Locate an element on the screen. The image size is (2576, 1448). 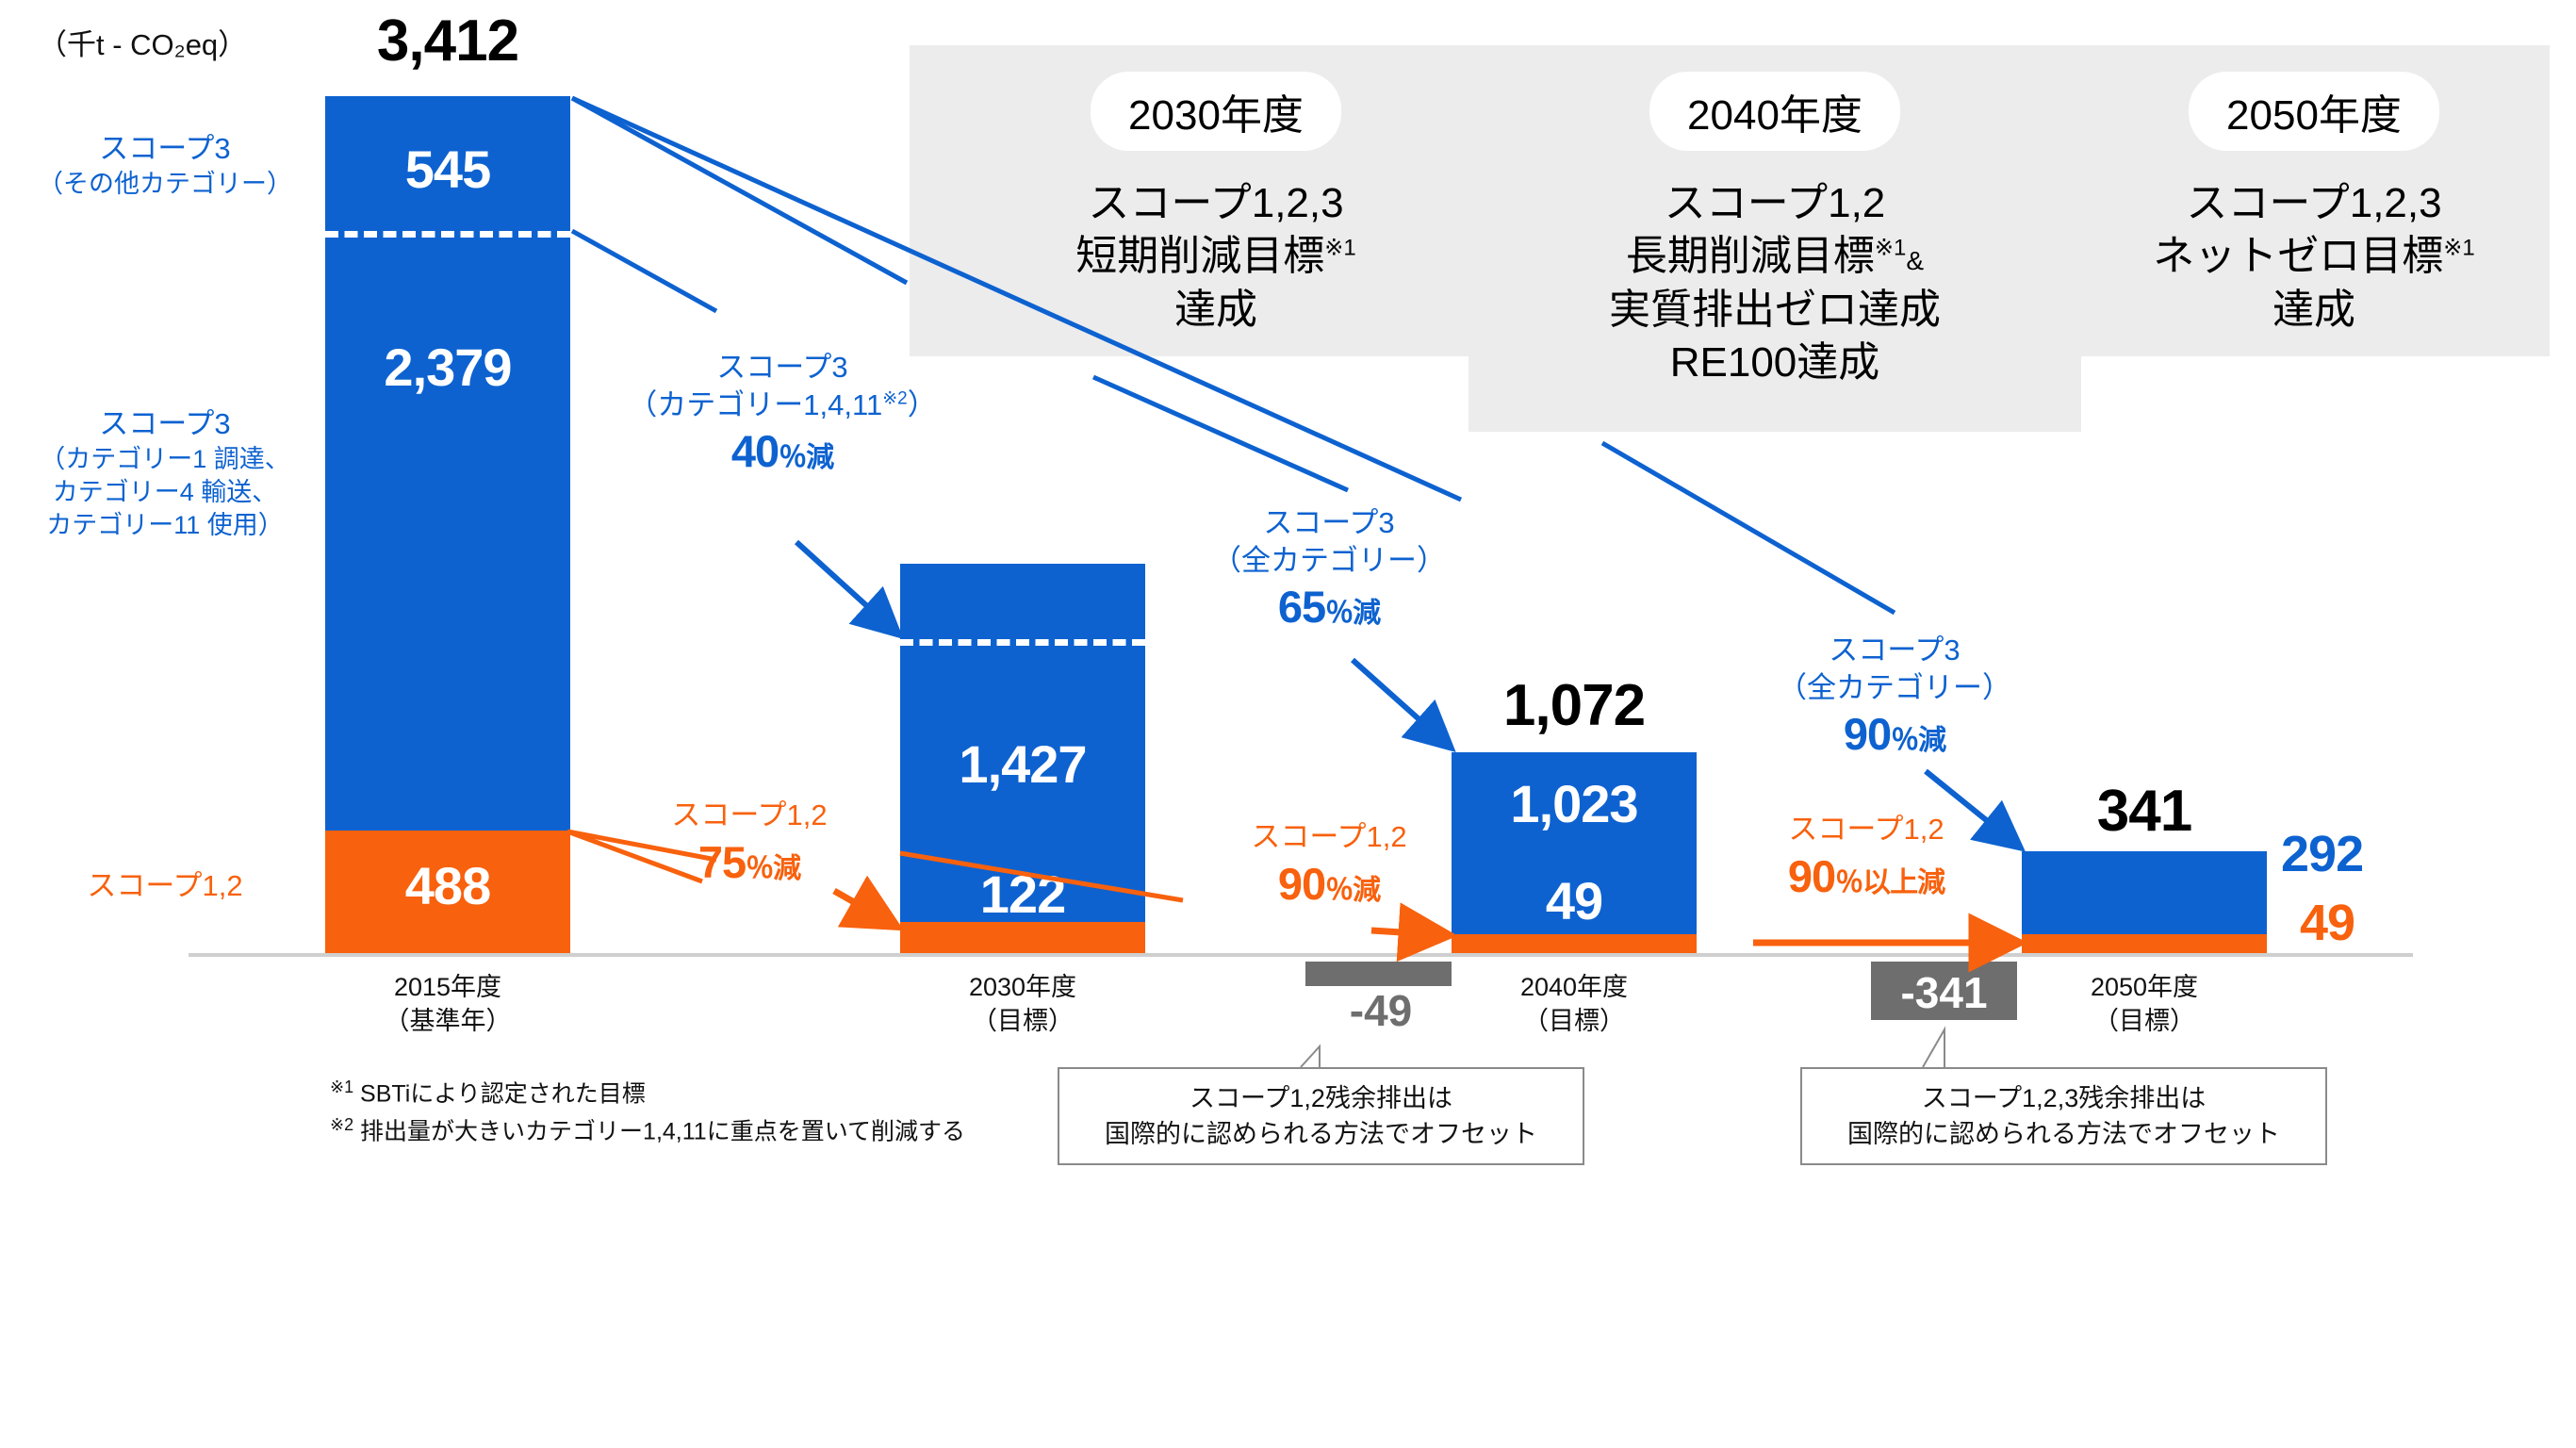
milestone-2030-year-pill: 2030年度 is located at coordinates (1216, 111).